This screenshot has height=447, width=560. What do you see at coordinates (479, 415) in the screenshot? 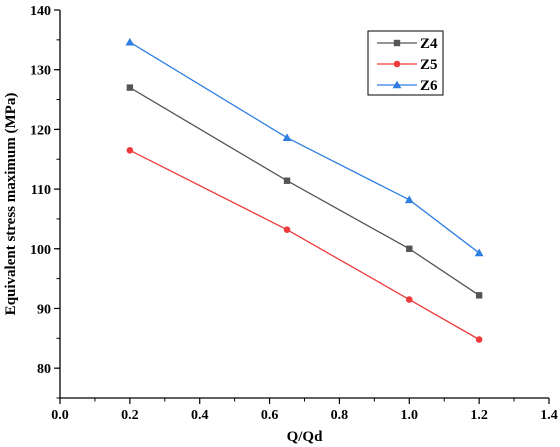
I see `x-tick-label: 1.2` at bounding box center [479, 415].